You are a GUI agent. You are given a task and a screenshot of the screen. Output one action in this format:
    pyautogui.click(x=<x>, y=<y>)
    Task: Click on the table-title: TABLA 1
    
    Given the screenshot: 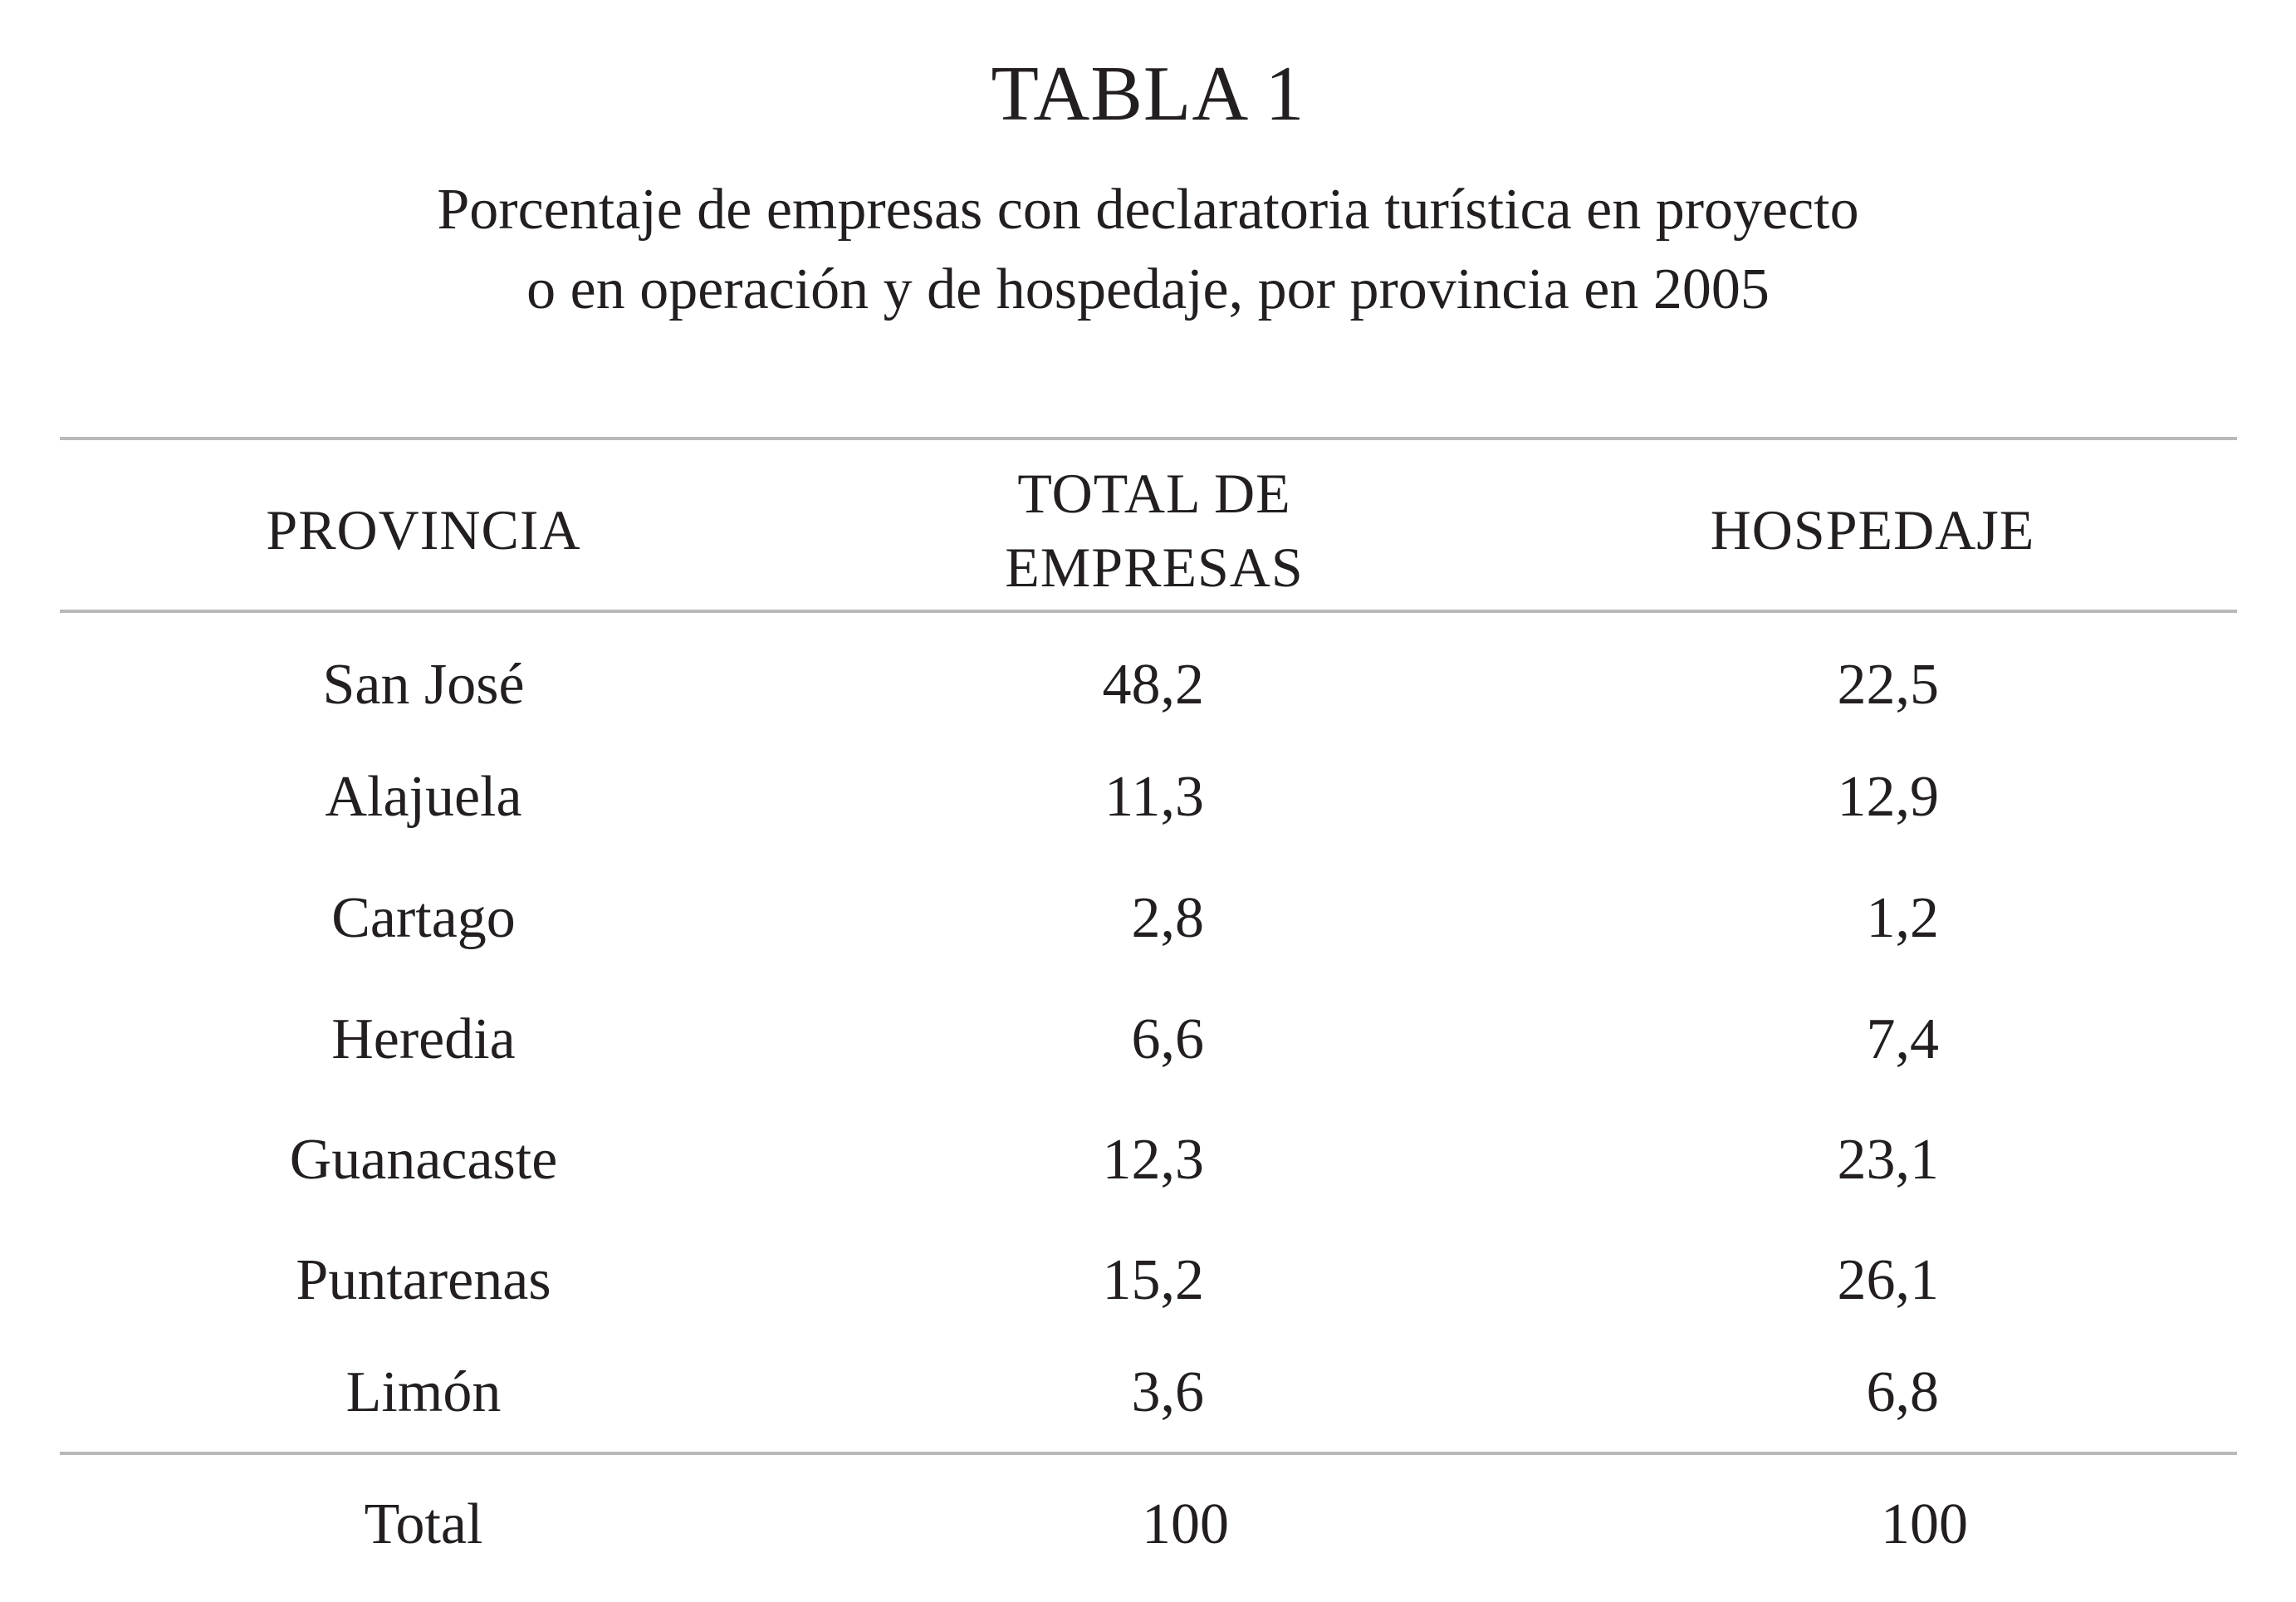 What is the action you would take?
    pyautogui.click(x=1148, y=94)
    